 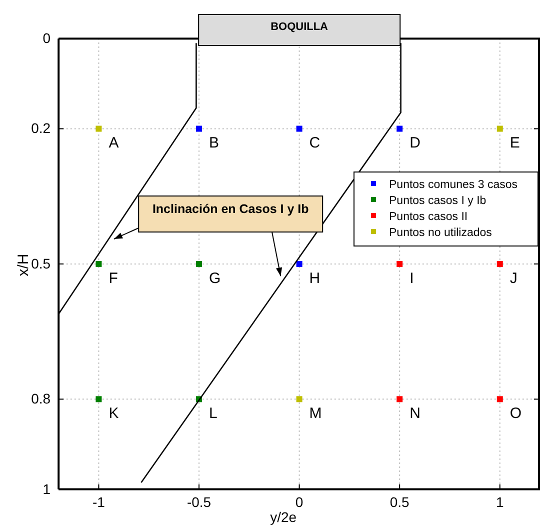 I want to click on data-label: K, so click(x=113, y=413).